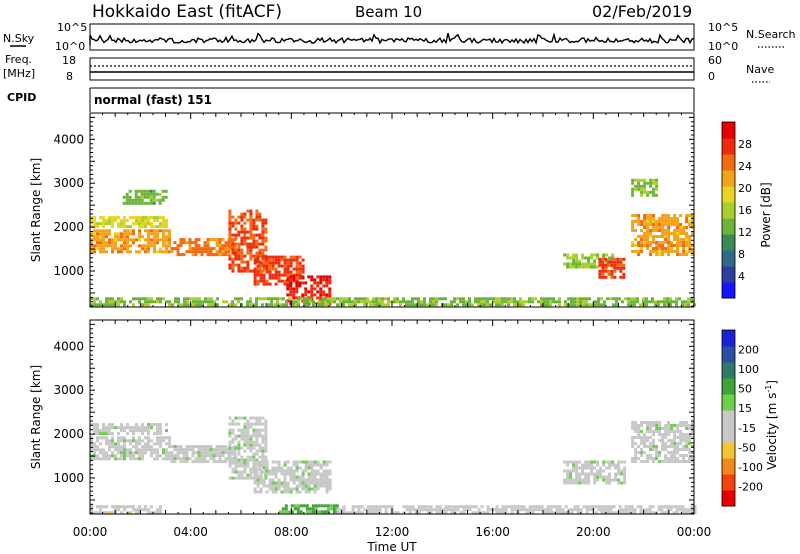 The height and width of the screenshot is (554, 800). Describe the element at coordinates (68, 478) in the screenshot. I see `y-tick-label: 1000` at that location.